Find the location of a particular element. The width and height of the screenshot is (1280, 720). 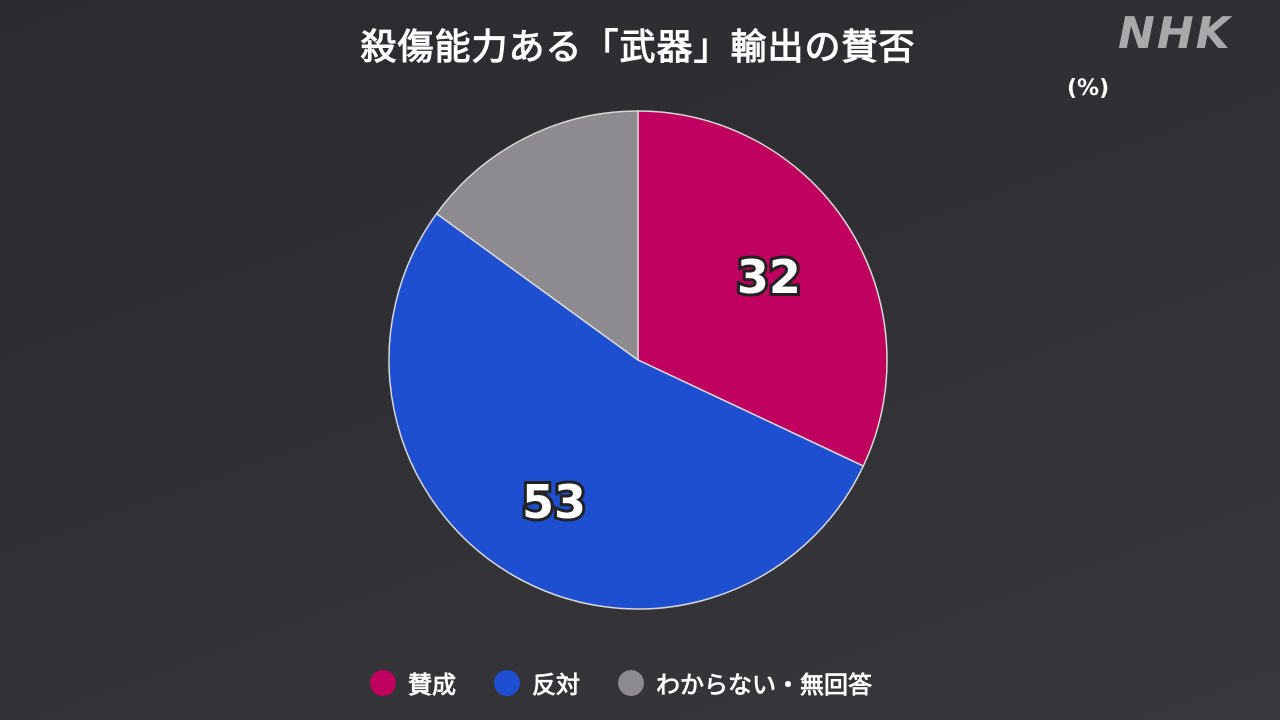

chart-title: 殺傷能力ある「武器」輸出の賛否 is located at coordinates (638, 47).